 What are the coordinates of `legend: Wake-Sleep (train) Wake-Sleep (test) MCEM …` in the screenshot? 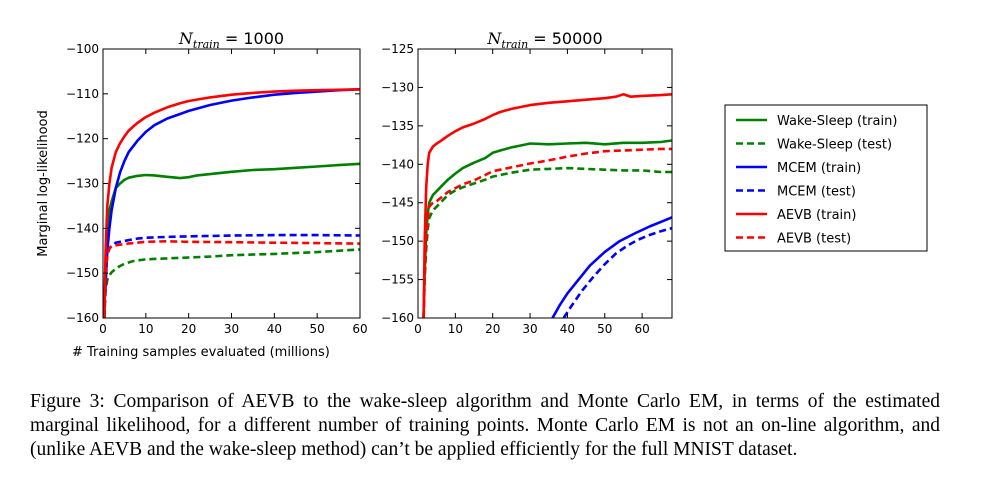 It's located at (826, 178).